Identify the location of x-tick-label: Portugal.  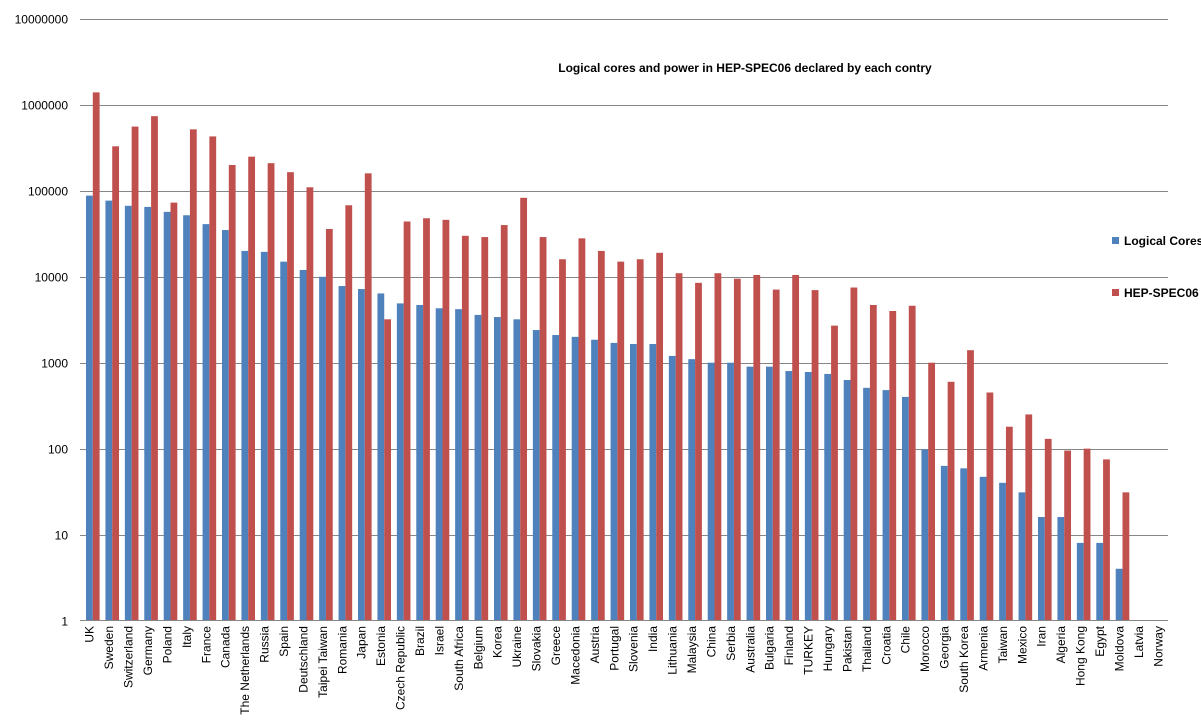
(614, 648).